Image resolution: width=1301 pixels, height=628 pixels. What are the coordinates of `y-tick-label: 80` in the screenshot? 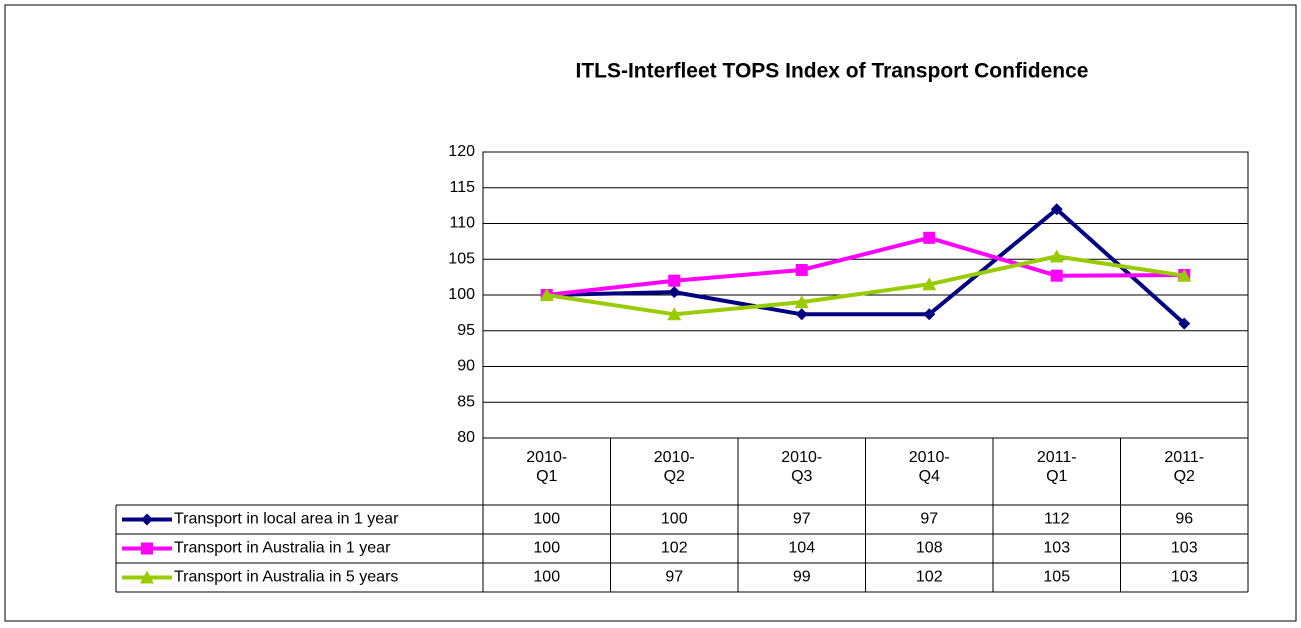 It's located at (466, 437).